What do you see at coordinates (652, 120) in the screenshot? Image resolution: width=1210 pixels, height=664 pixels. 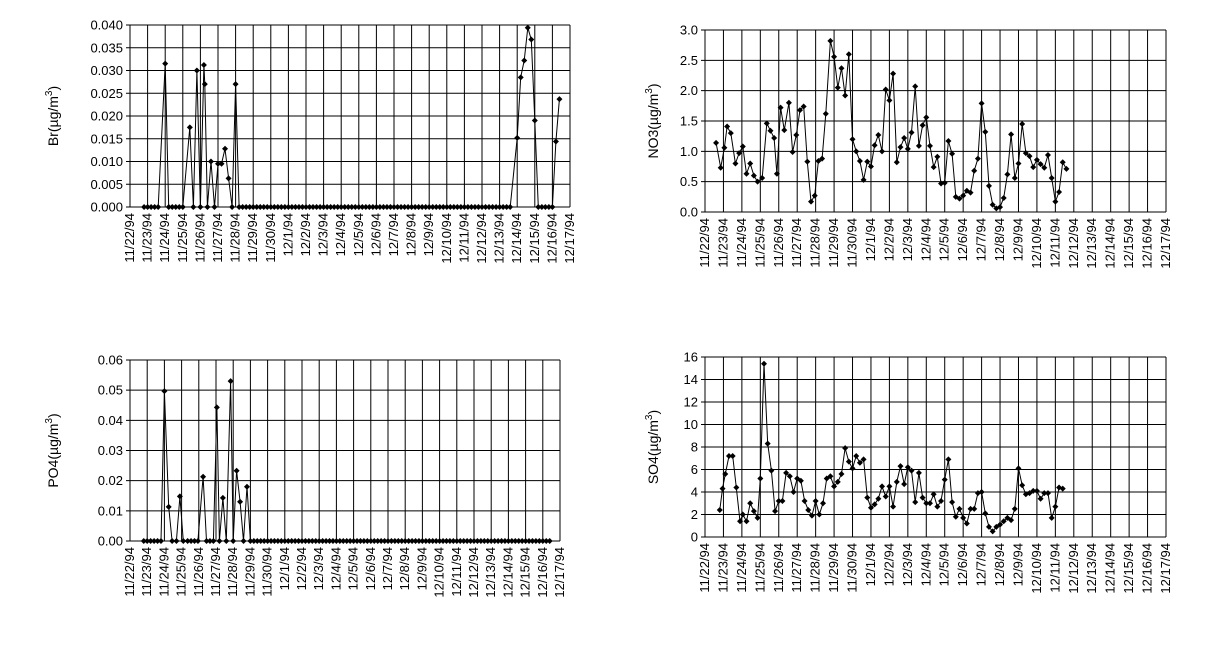 I see `y-axis-label: NO3(µg/m3)` at bounding box center [652, 120].